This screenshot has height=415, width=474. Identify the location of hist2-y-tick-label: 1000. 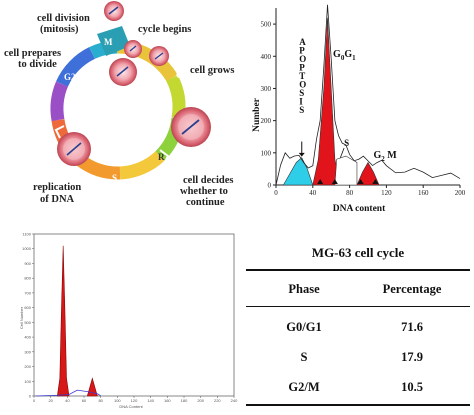
(27, 248).